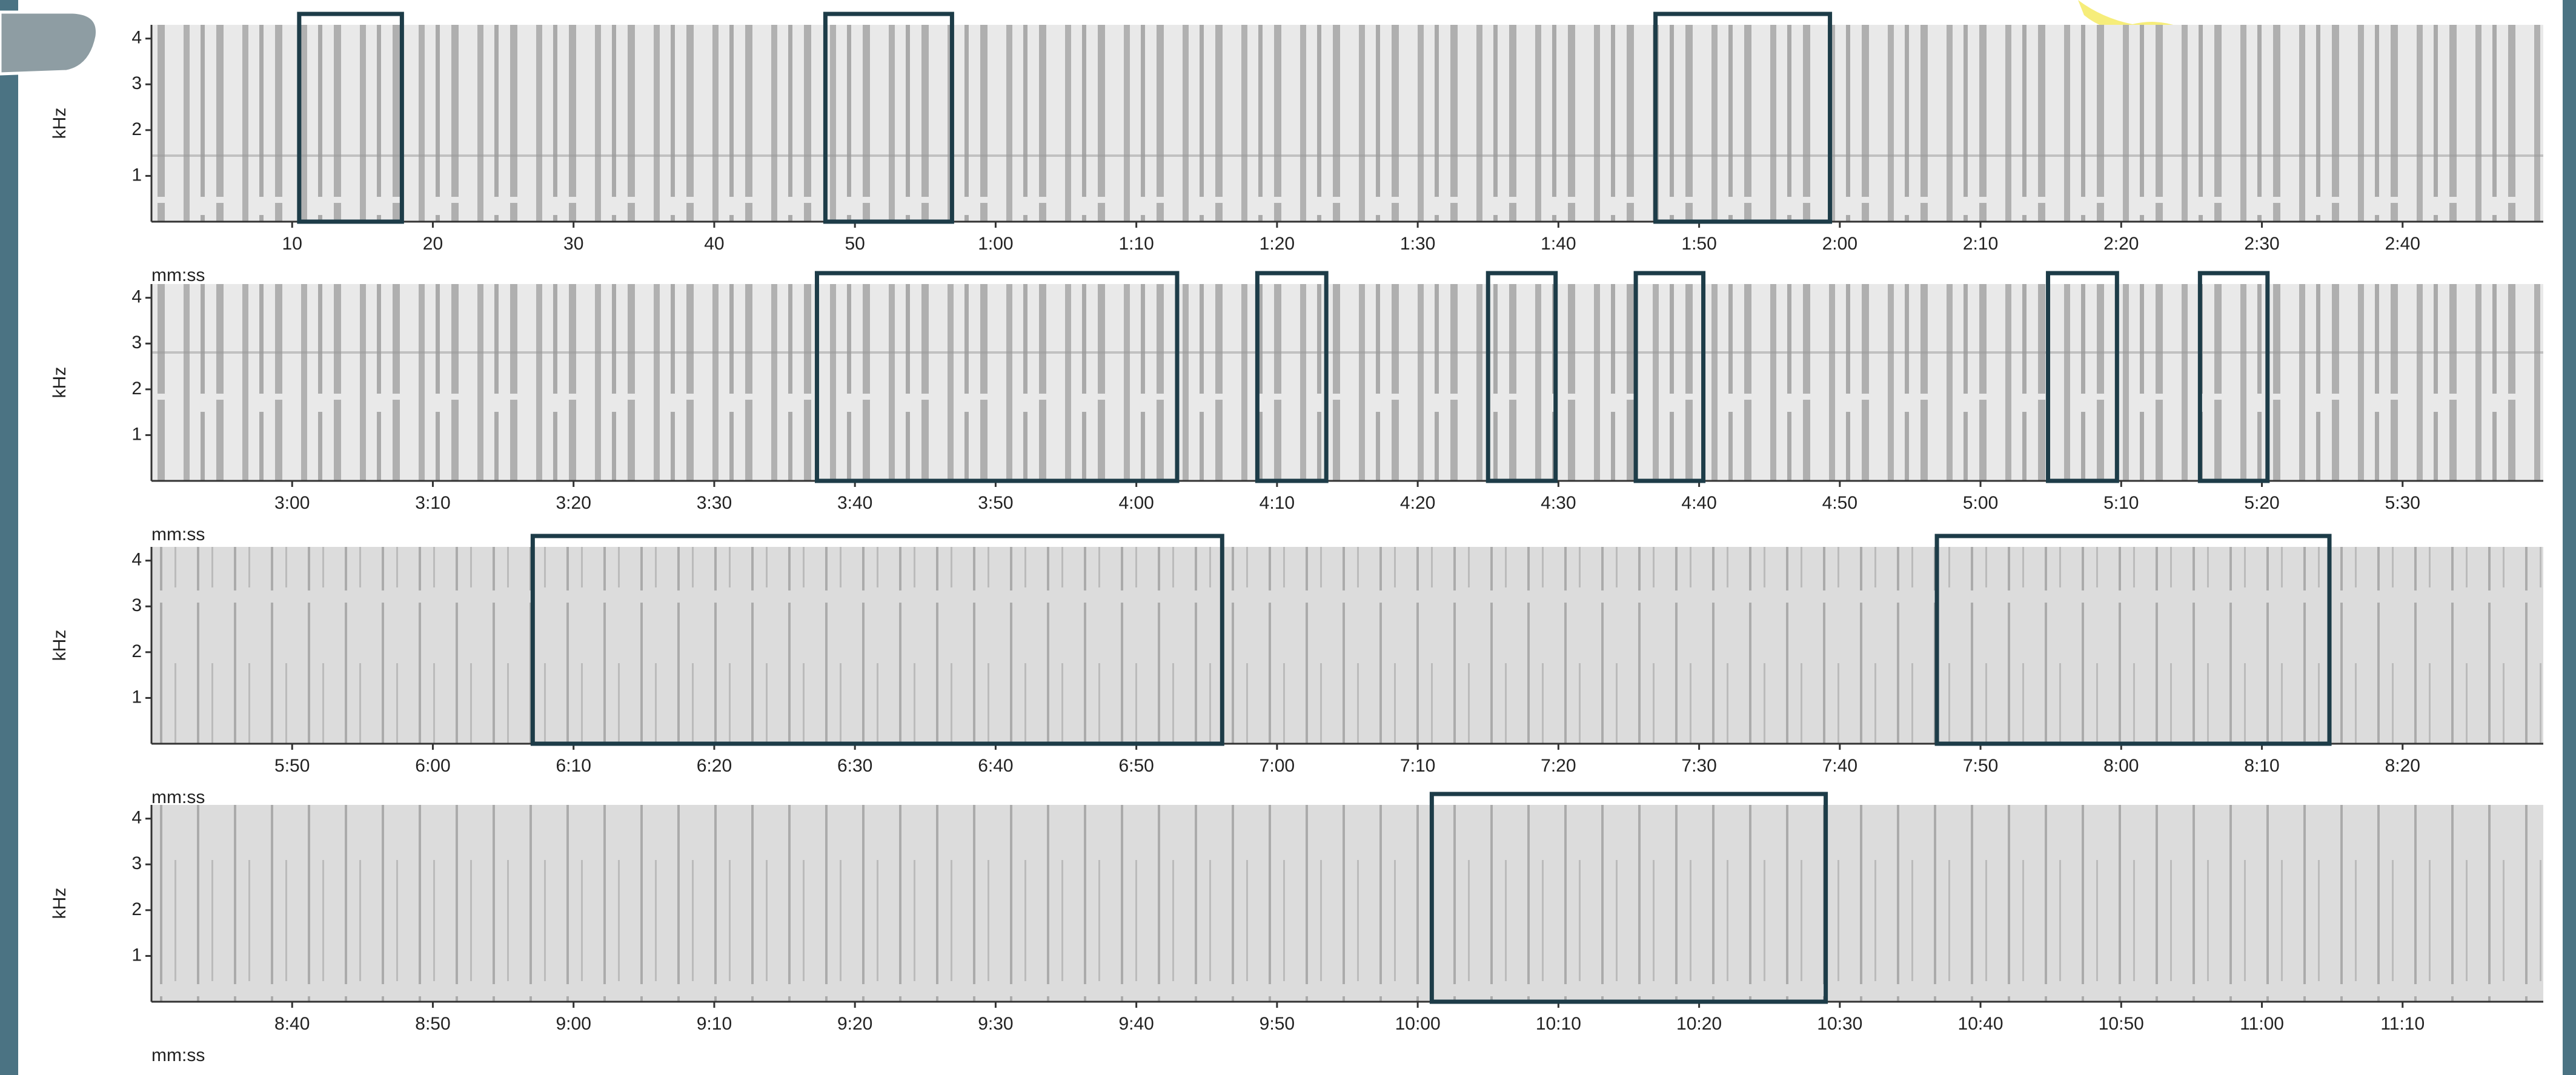 The height and width of the screenshot is (1075, 2576). What do you see at coordinates (995, 1024) in the screenshot?
I see `x-tick-label: 9:30` at bounding box center [995, 1024].